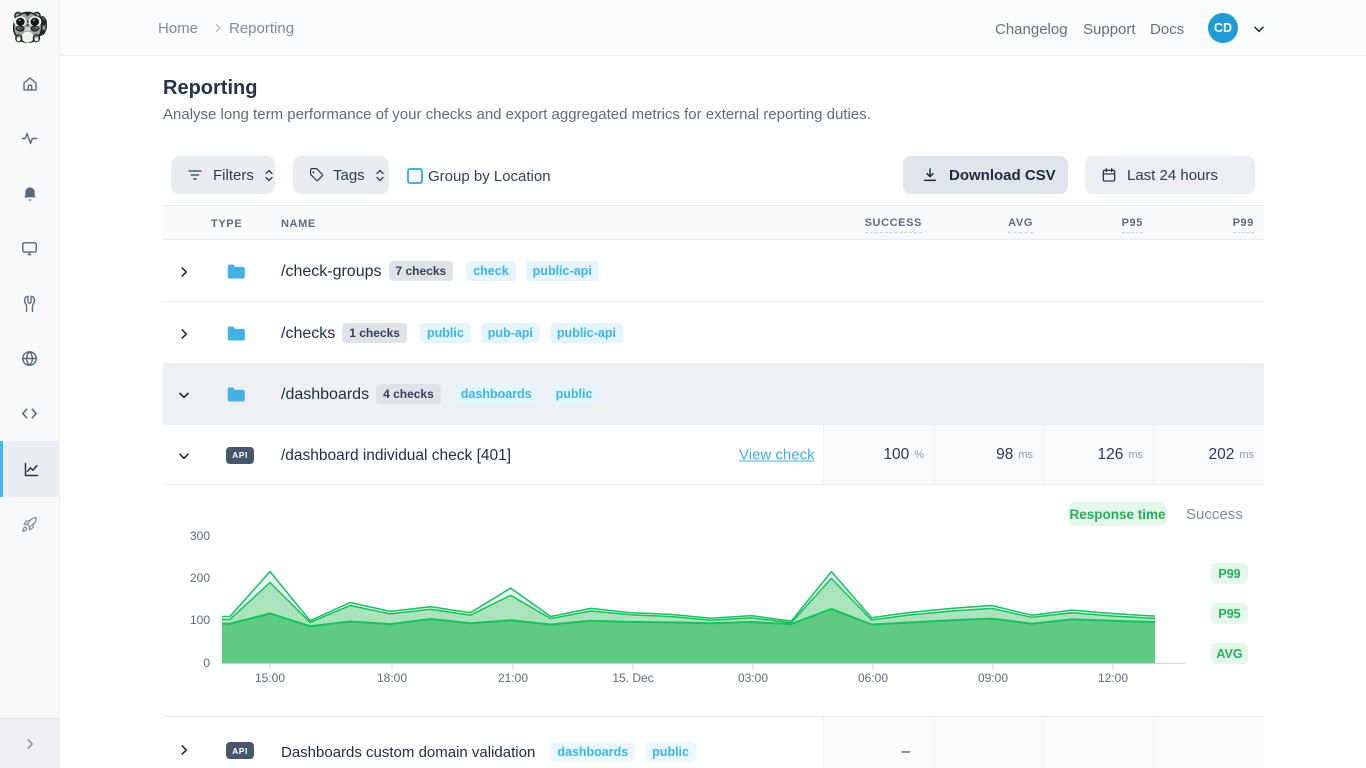  I want to click on svg-text: 21:00, so click(513, 678).